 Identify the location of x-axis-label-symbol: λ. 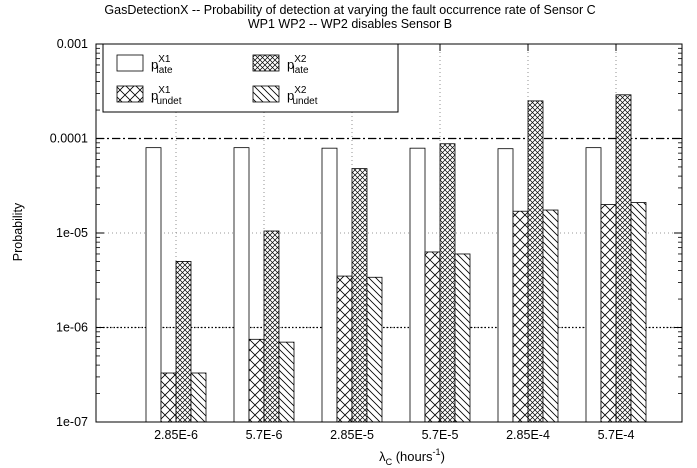
(382, 456).